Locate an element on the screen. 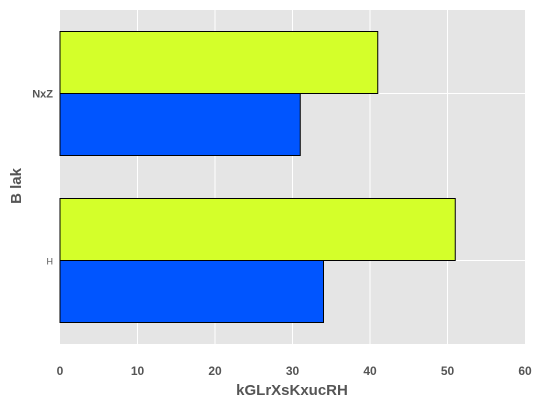 The height and width of the screenshot is (408, 544). x-tick-40: 40 is located at coordinates (370, 371).